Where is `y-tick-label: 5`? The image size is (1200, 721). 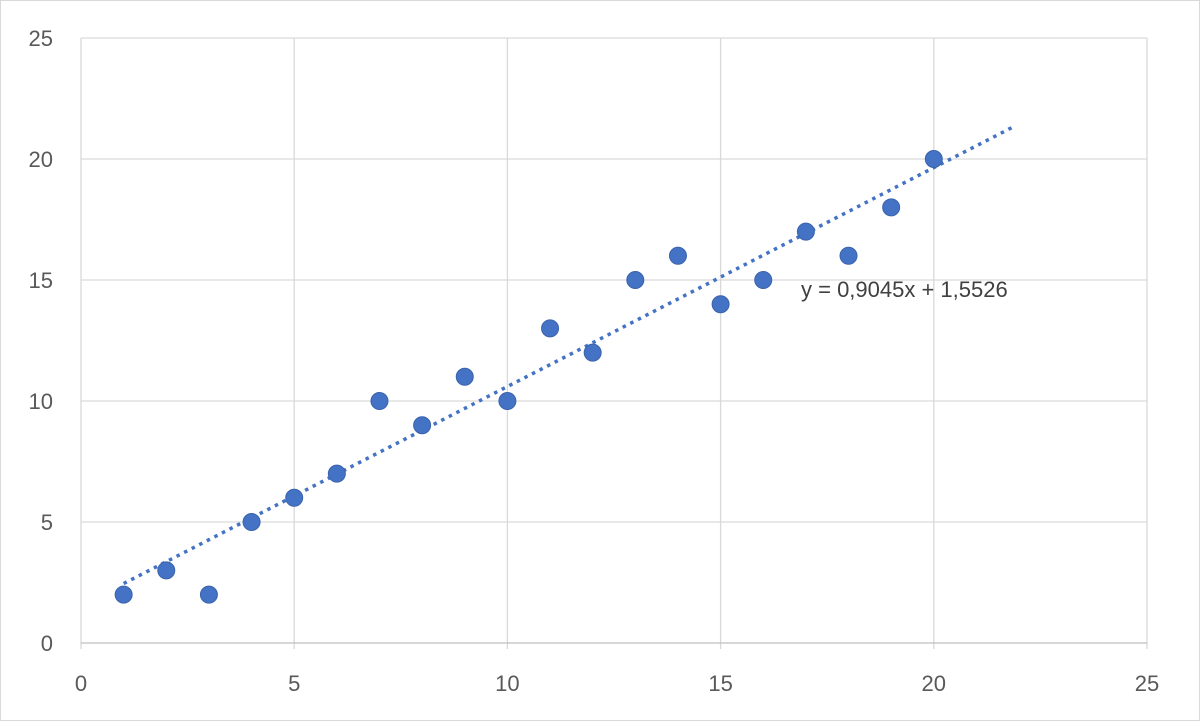 y-tick-label: 5 is located at coordinates (47, 522).